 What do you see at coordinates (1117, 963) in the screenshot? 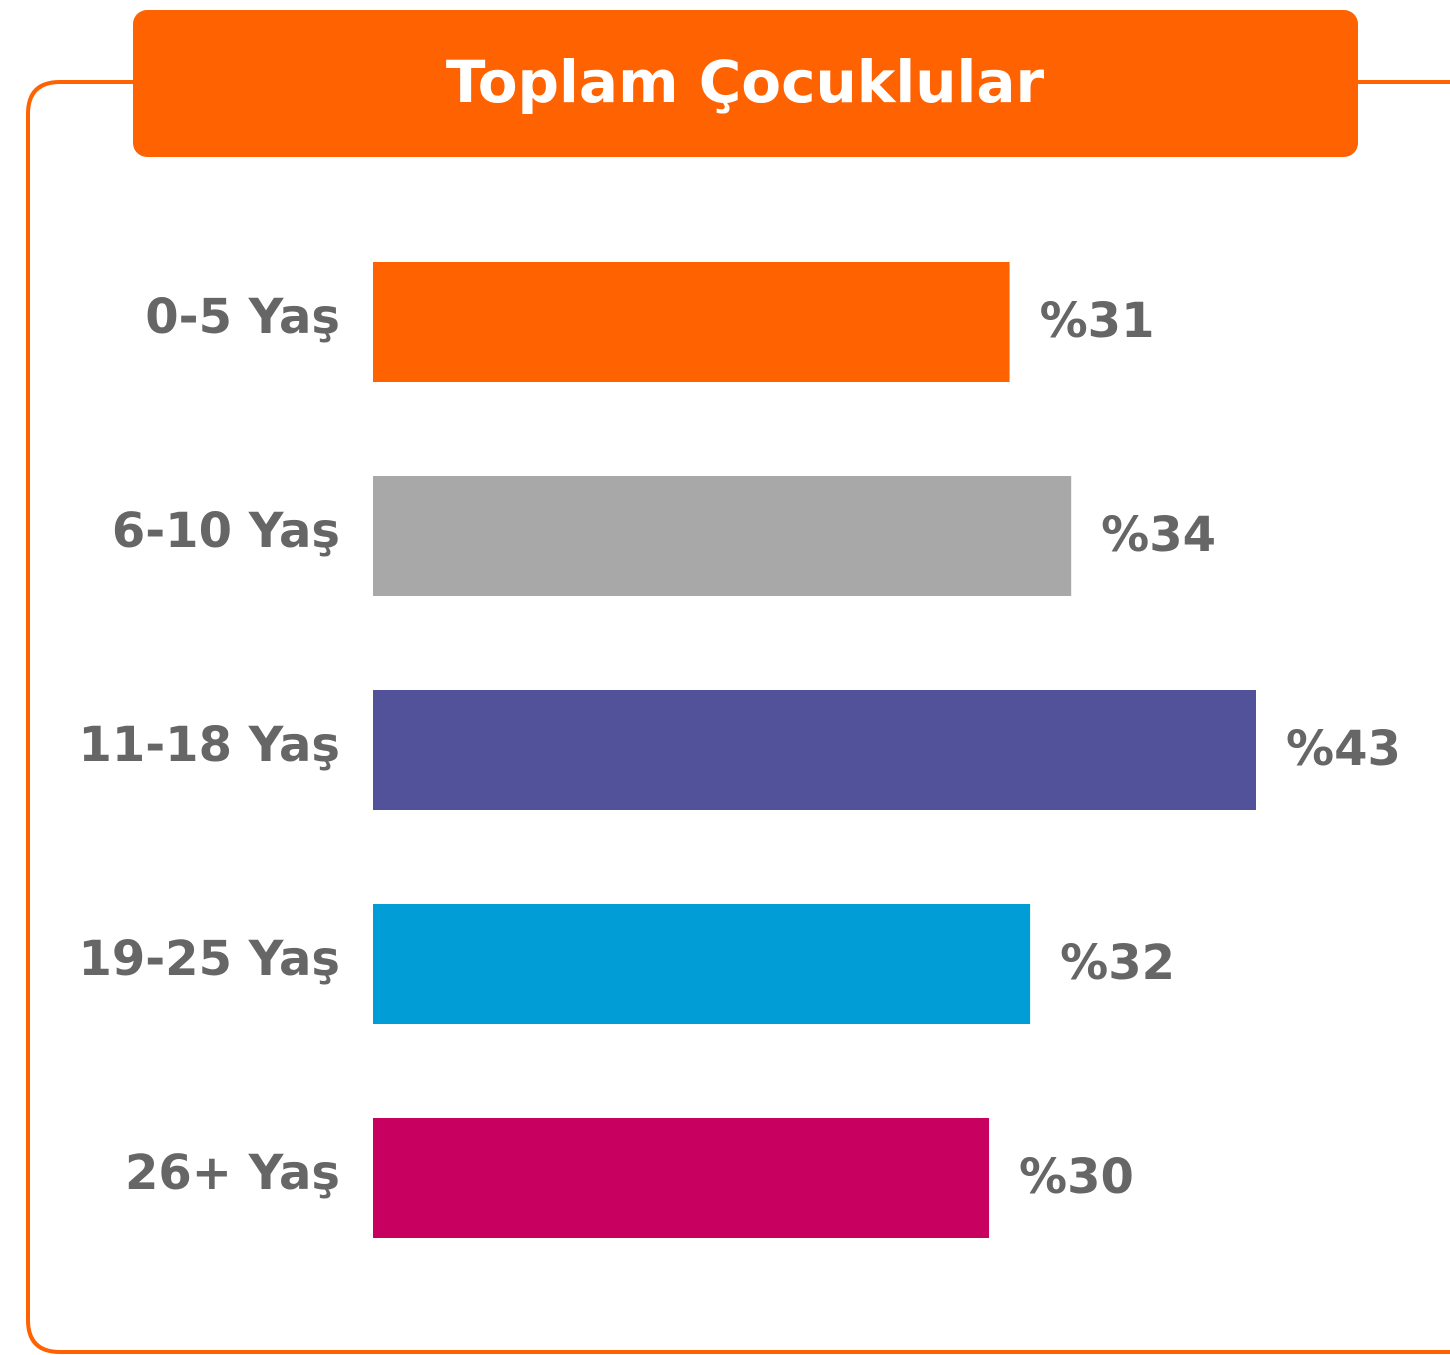
I see `value-label: %32` at bounding box center [1117, 963].